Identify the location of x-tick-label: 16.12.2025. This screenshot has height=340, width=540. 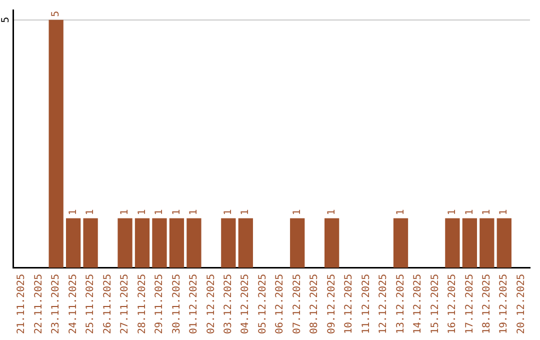
(452, 304).